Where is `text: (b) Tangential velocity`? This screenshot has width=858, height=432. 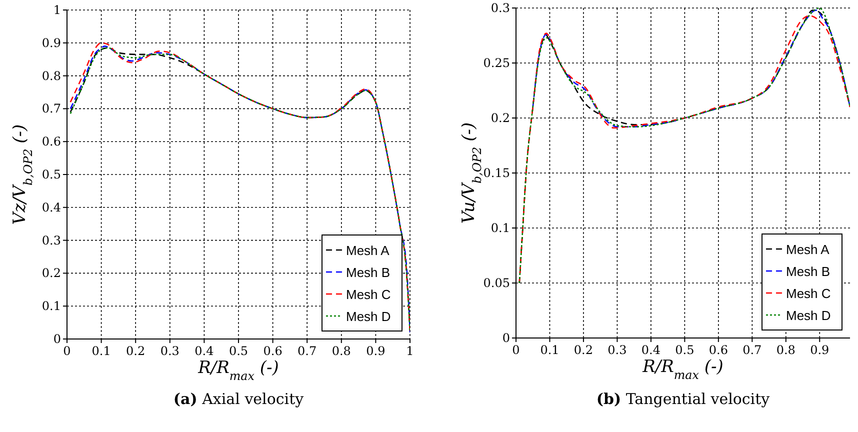 text: (b) Tangential velocity is located at coordinates (683, 399).